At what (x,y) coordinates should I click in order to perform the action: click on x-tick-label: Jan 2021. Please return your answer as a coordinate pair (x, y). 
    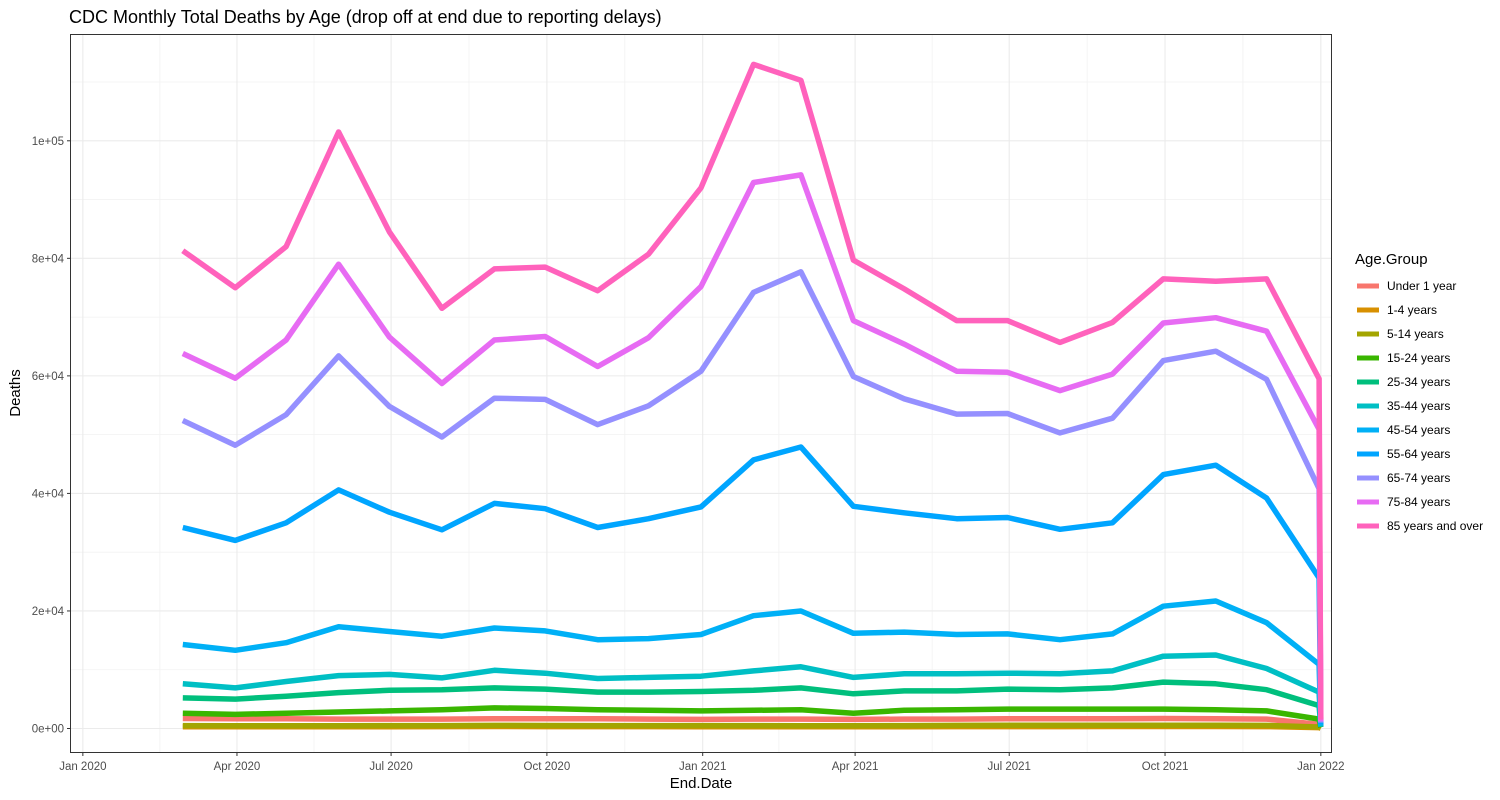
    Looking at the image, I should click on (702, 767).